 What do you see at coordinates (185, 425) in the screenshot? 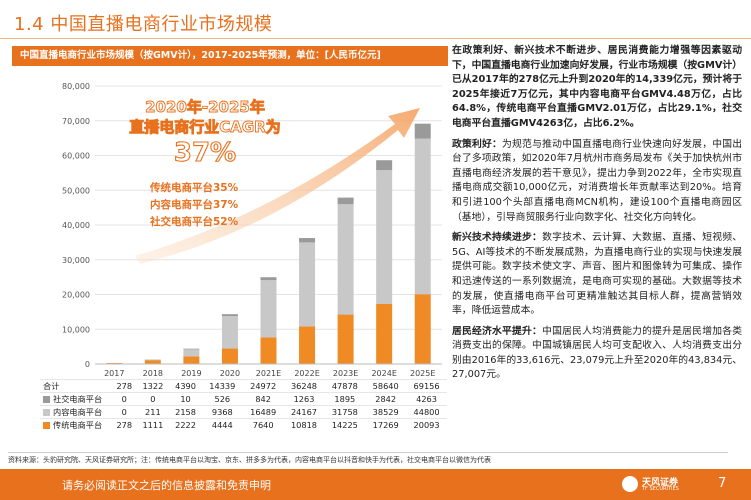
I see `table-cell: 2222` at bounding box center [185, 425].